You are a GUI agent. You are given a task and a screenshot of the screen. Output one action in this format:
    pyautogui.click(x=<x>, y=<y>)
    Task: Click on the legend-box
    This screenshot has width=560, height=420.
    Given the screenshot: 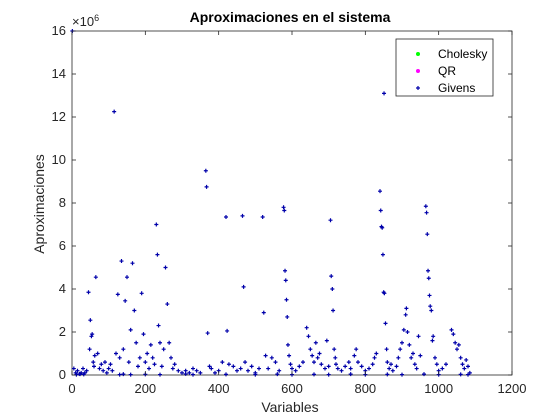 What is the action you would take?
    pyautogui.click(x=444, y=67)
    